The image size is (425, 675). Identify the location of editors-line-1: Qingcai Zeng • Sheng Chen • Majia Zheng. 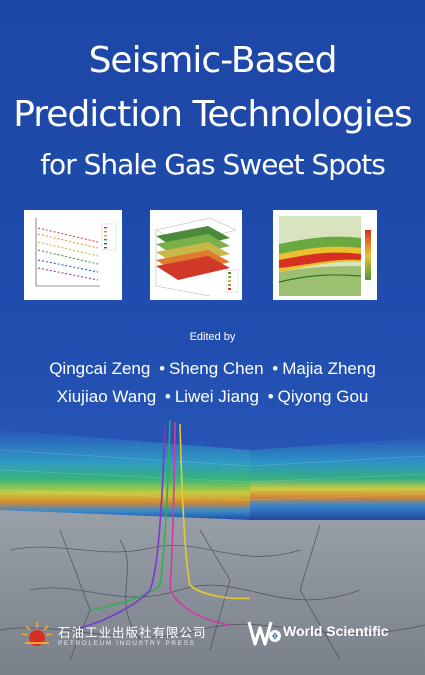
(212, 369).